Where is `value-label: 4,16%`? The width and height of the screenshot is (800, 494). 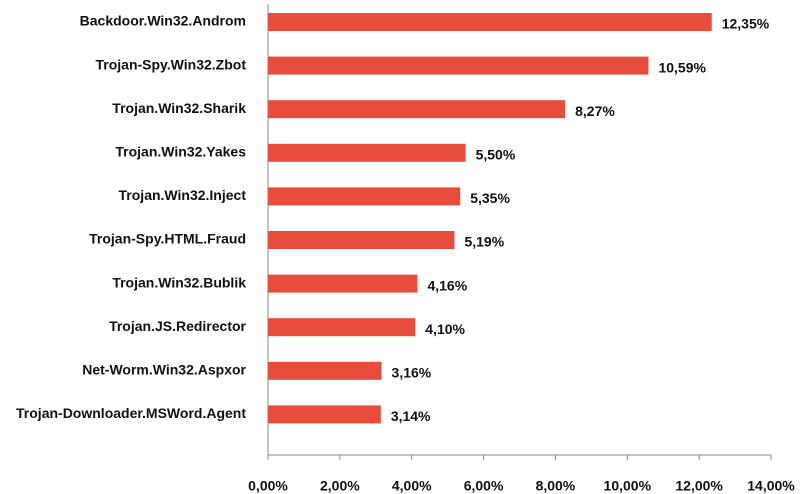 value-label: 4,16% is located at coordinates (447, 285).